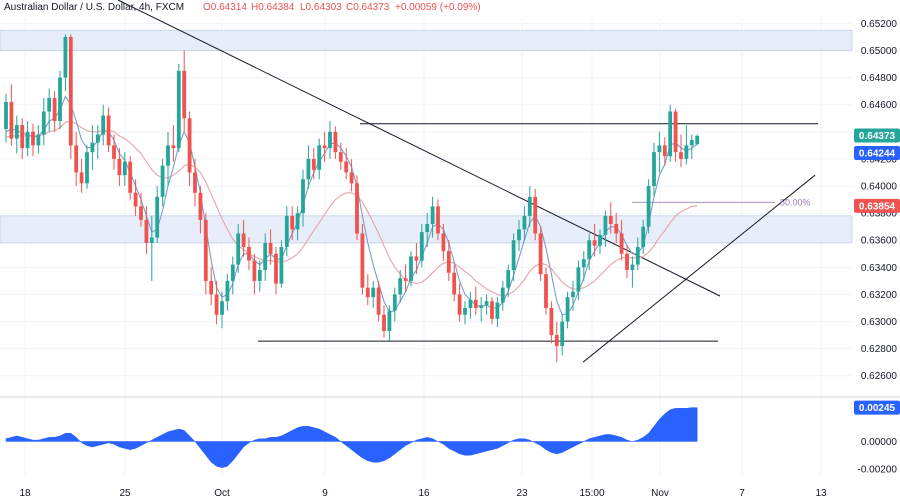 This screenshot has width=900, height=500. I want to click on ascending-trendline, so click(699, 268).